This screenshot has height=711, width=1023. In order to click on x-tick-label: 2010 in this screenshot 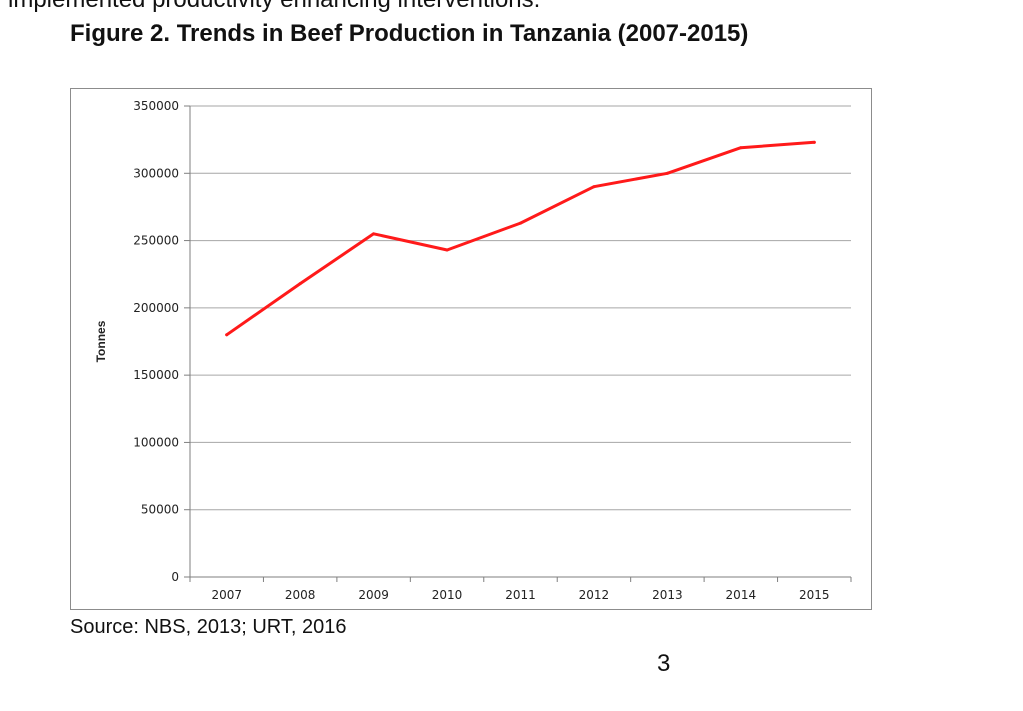, I will do `click(447, 595)`.